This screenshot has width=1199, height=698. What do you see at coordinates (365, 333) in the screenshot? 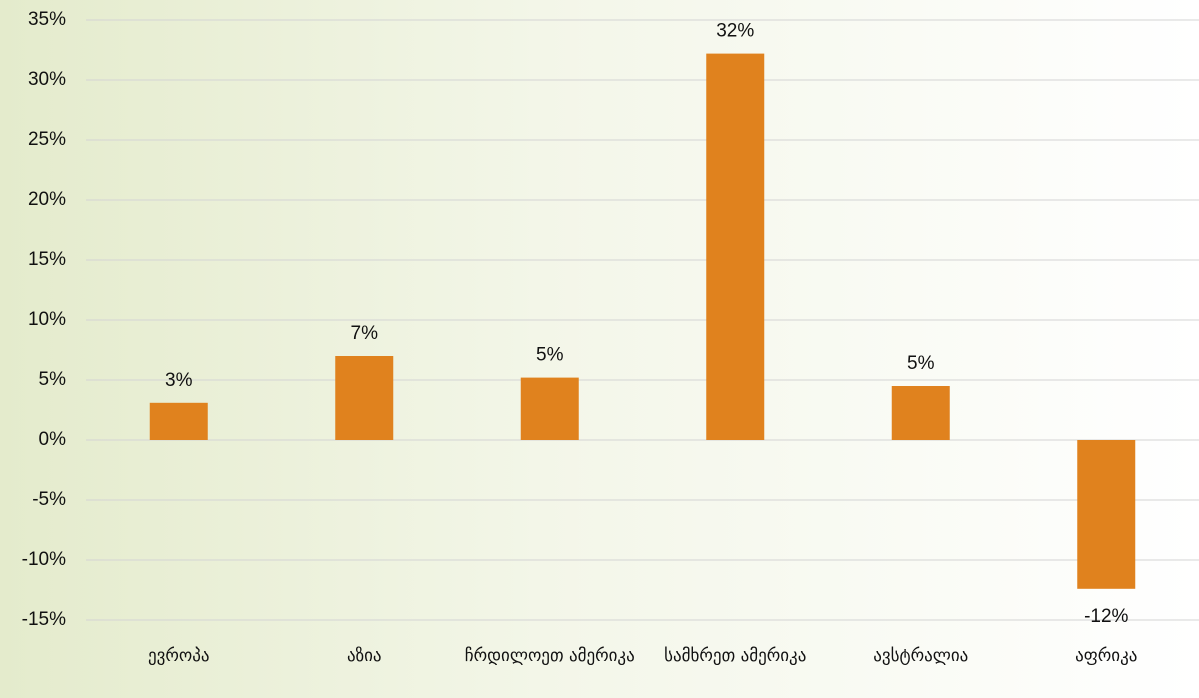
I see `data-label: 7%` at bounding box center [365, 333].